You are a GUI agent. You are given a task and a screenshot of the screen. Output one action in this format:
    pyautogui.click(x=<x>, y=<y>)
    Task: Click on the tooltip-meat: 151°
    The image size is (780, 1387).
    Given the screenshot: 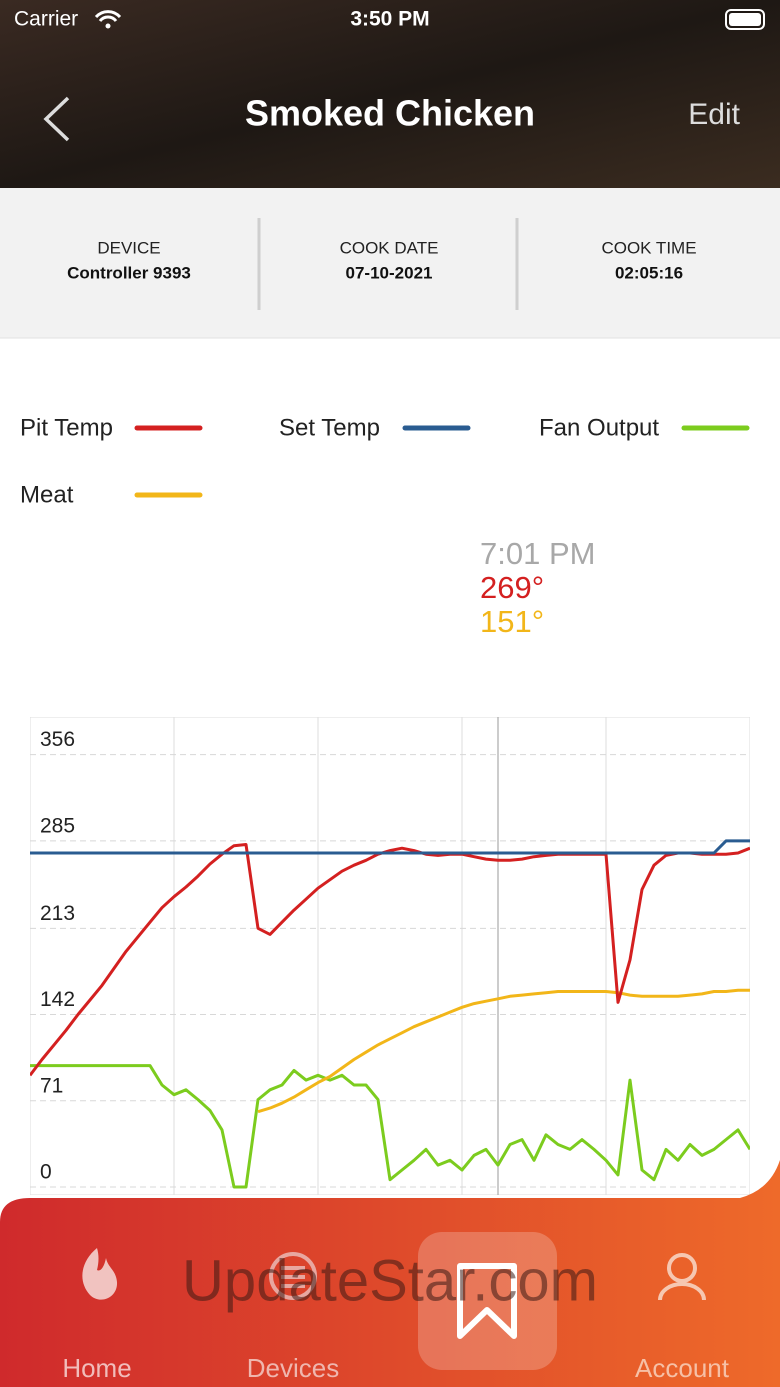 What is the action you would take?
    pyautogui.click(x=512, y=621)
    